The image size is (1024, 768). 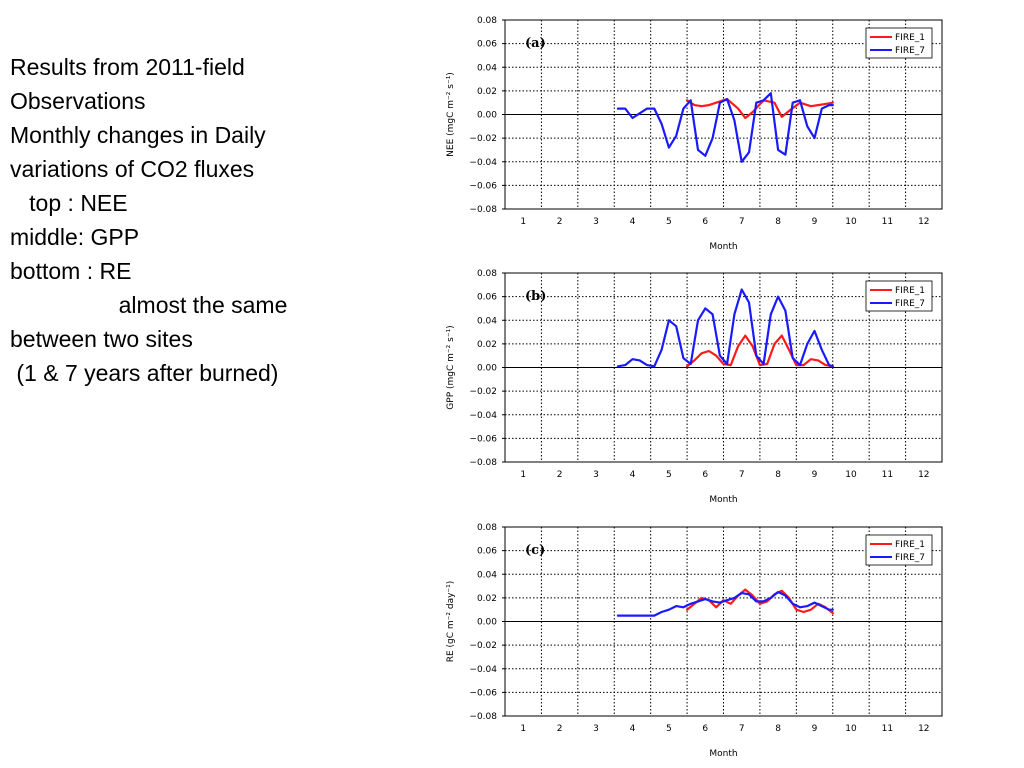 What do you see at coordinates (78, 101) in the screenshot?
I see `text-line: Observations` at bounding box center [78, 101].